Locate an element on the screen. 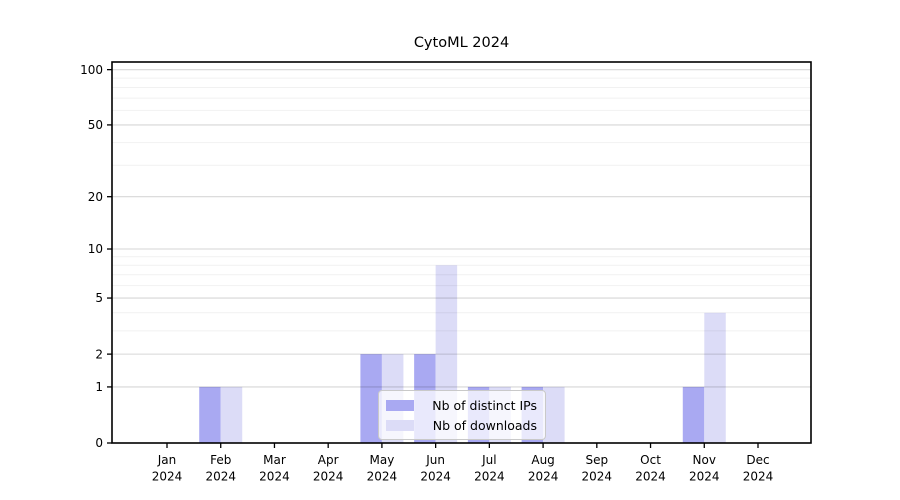  x-tick-label-mar: Mar 2024 is located at coordinates (274, 468).